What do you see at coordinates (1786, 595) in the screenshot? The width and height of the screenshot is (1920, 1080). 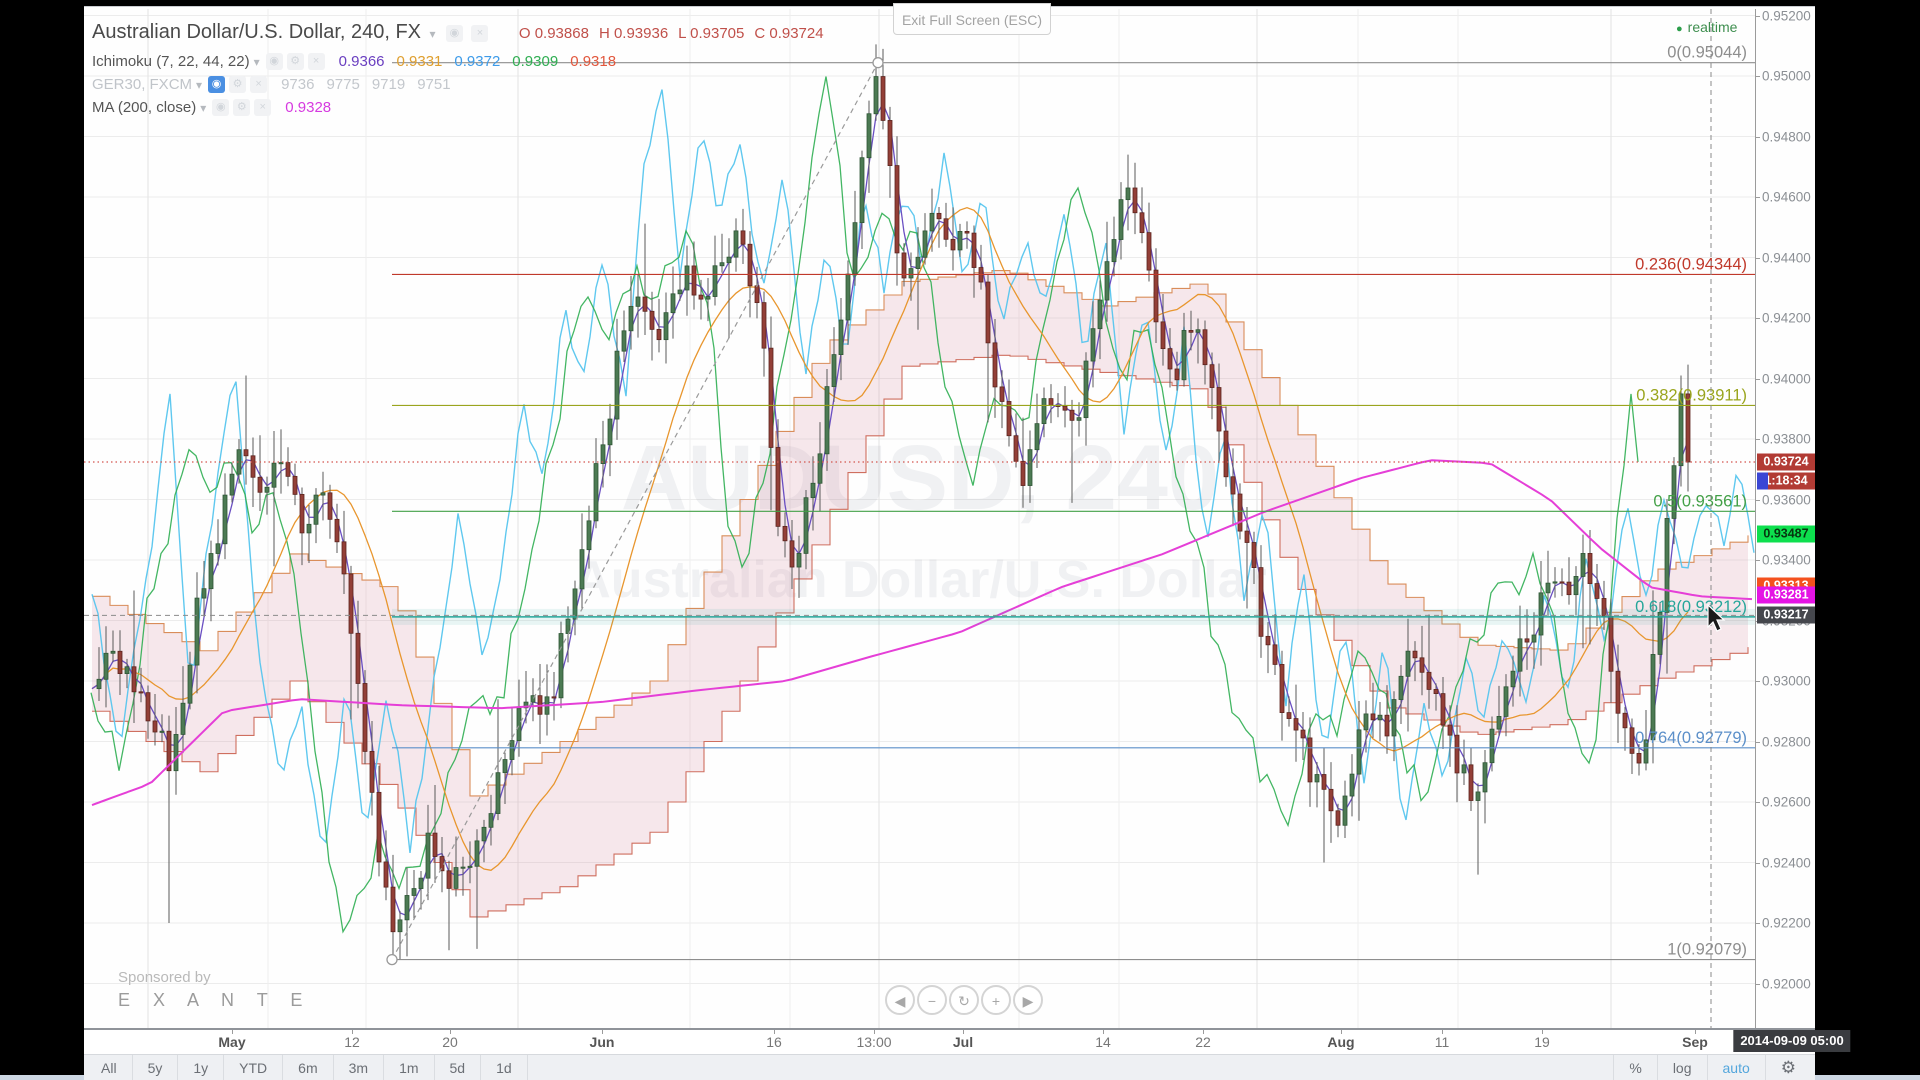 I see `ma-200-badge: 0.93281` at bounding box center [1786, 595].